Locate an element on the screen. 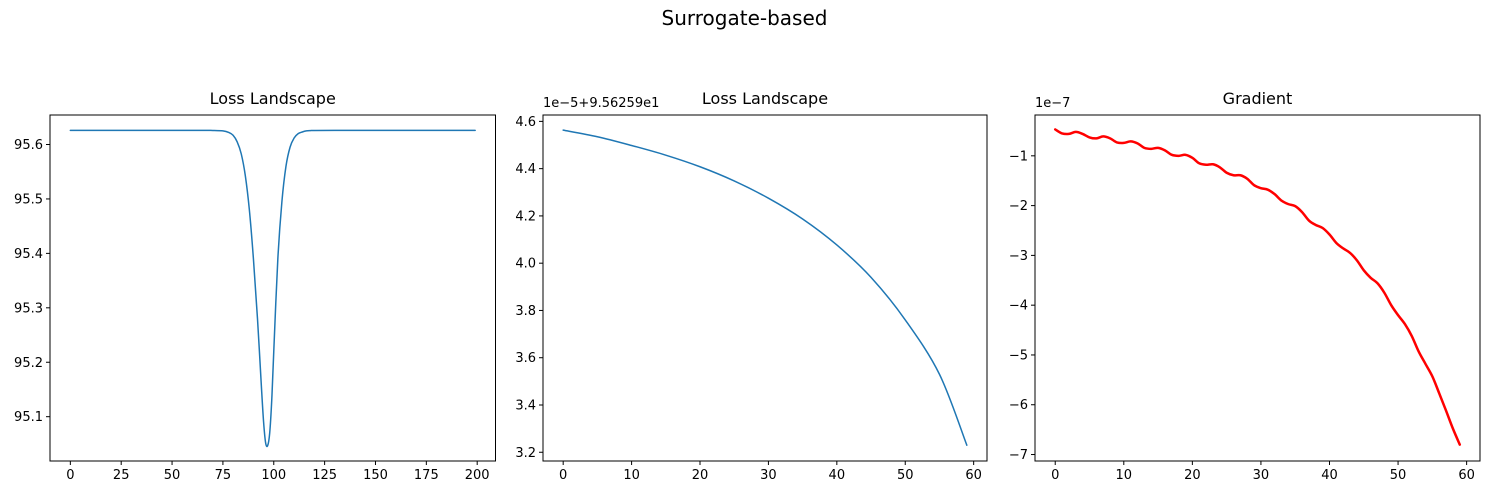 This screenshot has height=495, width=1489. axis-offset-text: 1e−7 is located at coordinates (1052, 103).